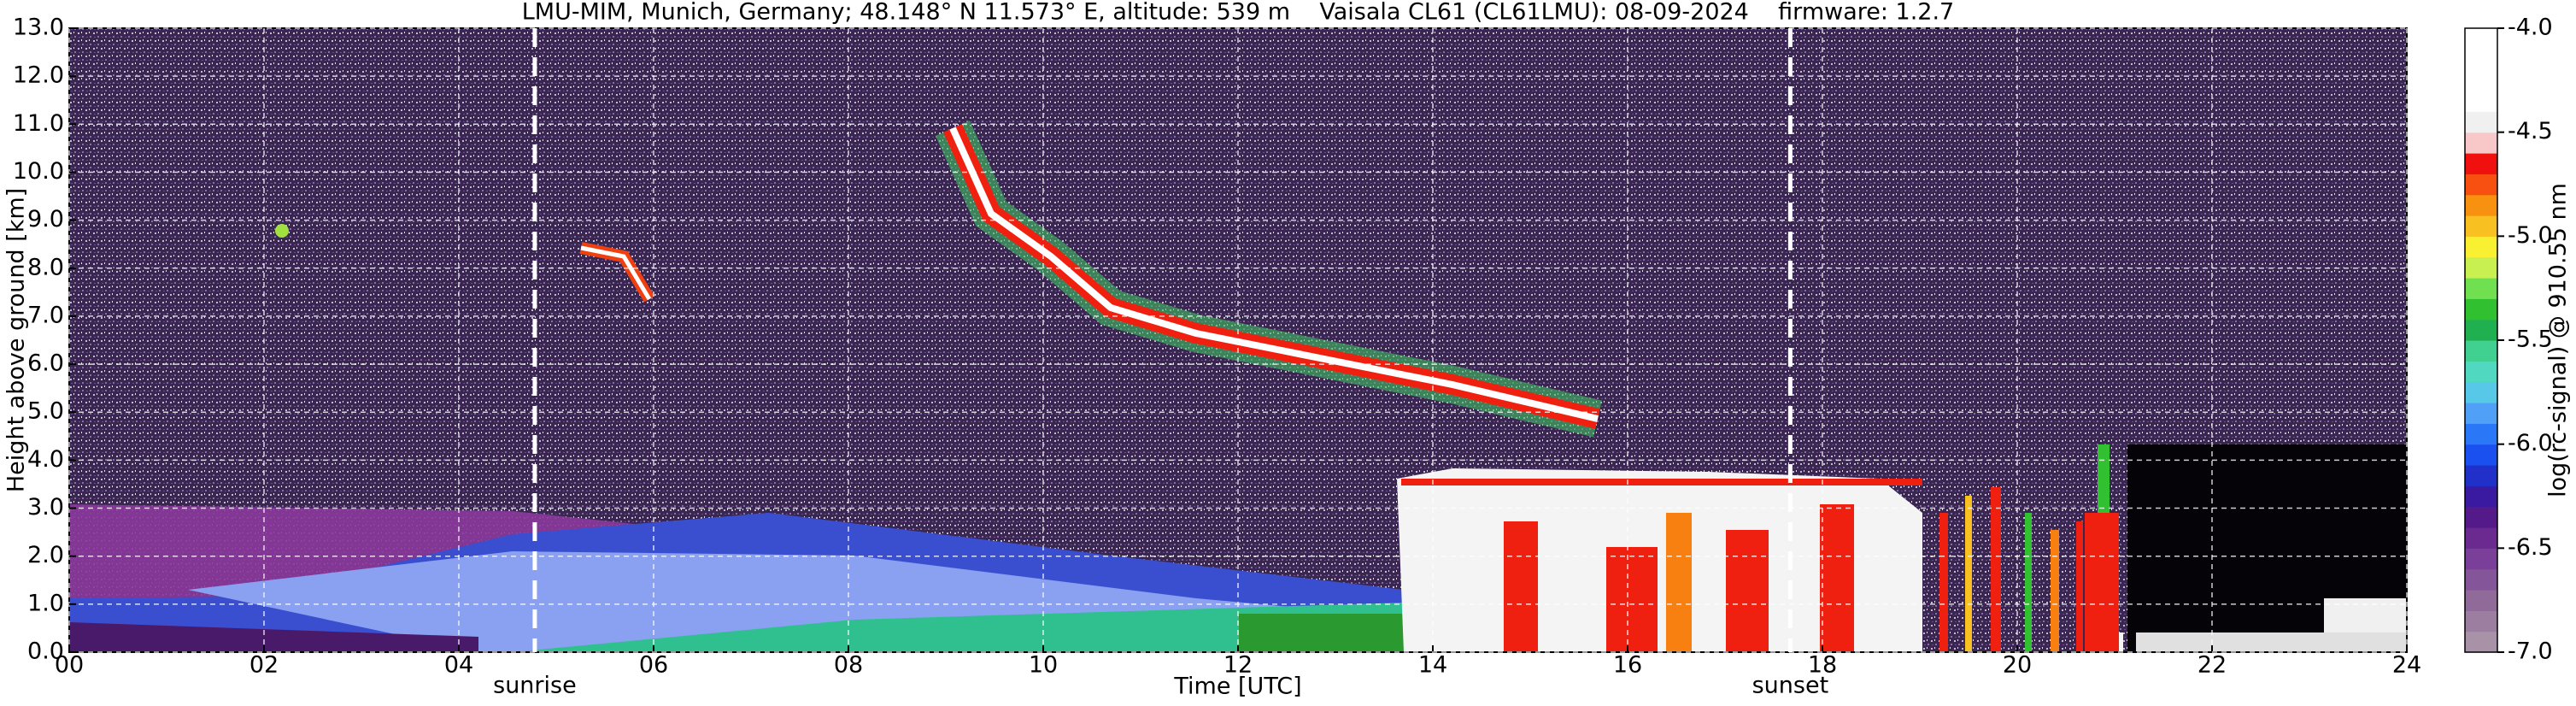 Image resolution: width=2576 pixels, height=706 pixels. What do you see at coordinates (458, 665) in the screenshot?
I see `x-tick-label: 04` at bounding box center [458, 665].